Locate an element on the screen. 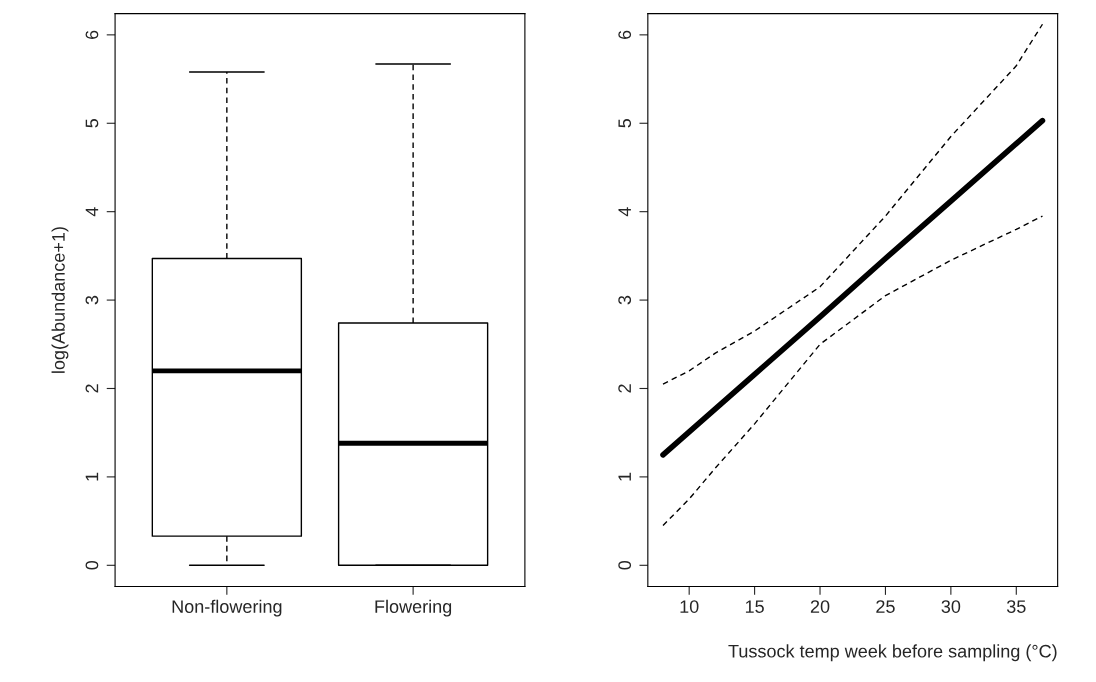  x-tick-label: 30 is located at coordinates (951, 606).